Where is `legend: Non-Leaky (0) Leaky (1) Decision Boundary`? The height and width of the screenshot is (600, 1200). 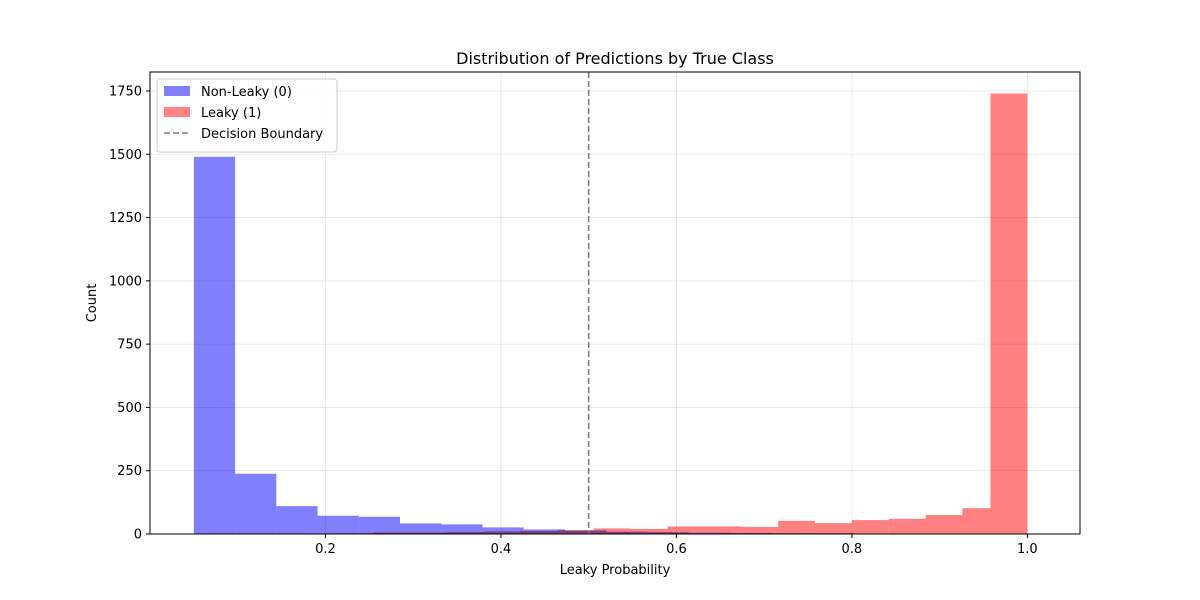 legend: Non-Leaky (0) Leaky (1) Decision Boundary is located at coordinates (247, 115).